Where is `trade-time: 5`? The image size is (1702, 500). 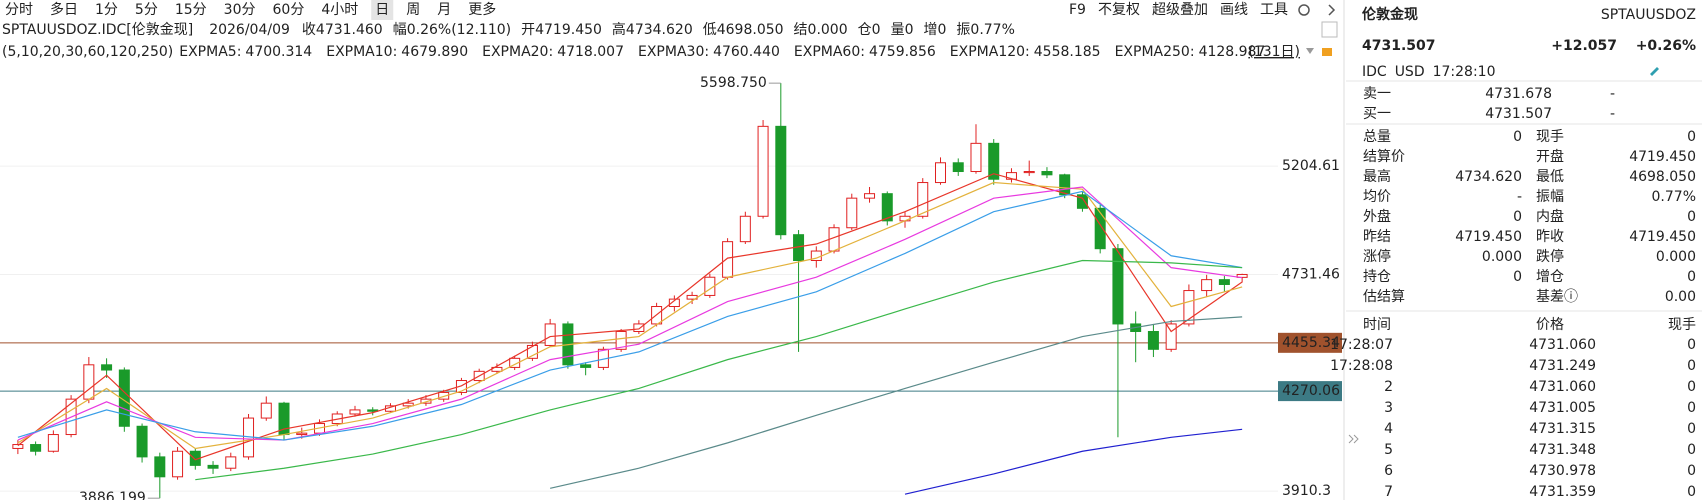
trade-time: 5 is located at coordinates (1388, 450).